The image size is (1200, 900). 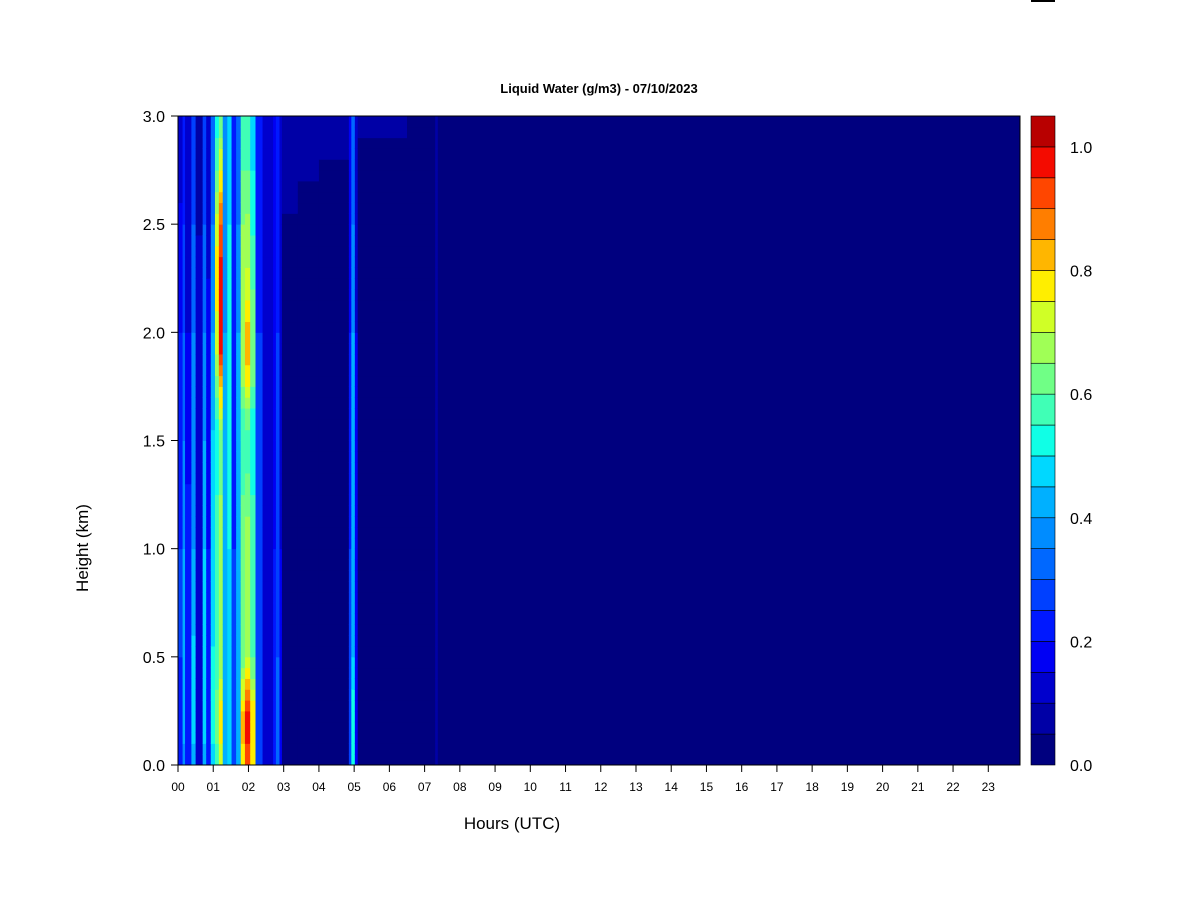 What do you see at coordinates (1043, 440) in the screenshot?
I see `colorbar-swatch` at bounding box center [1043, 440].